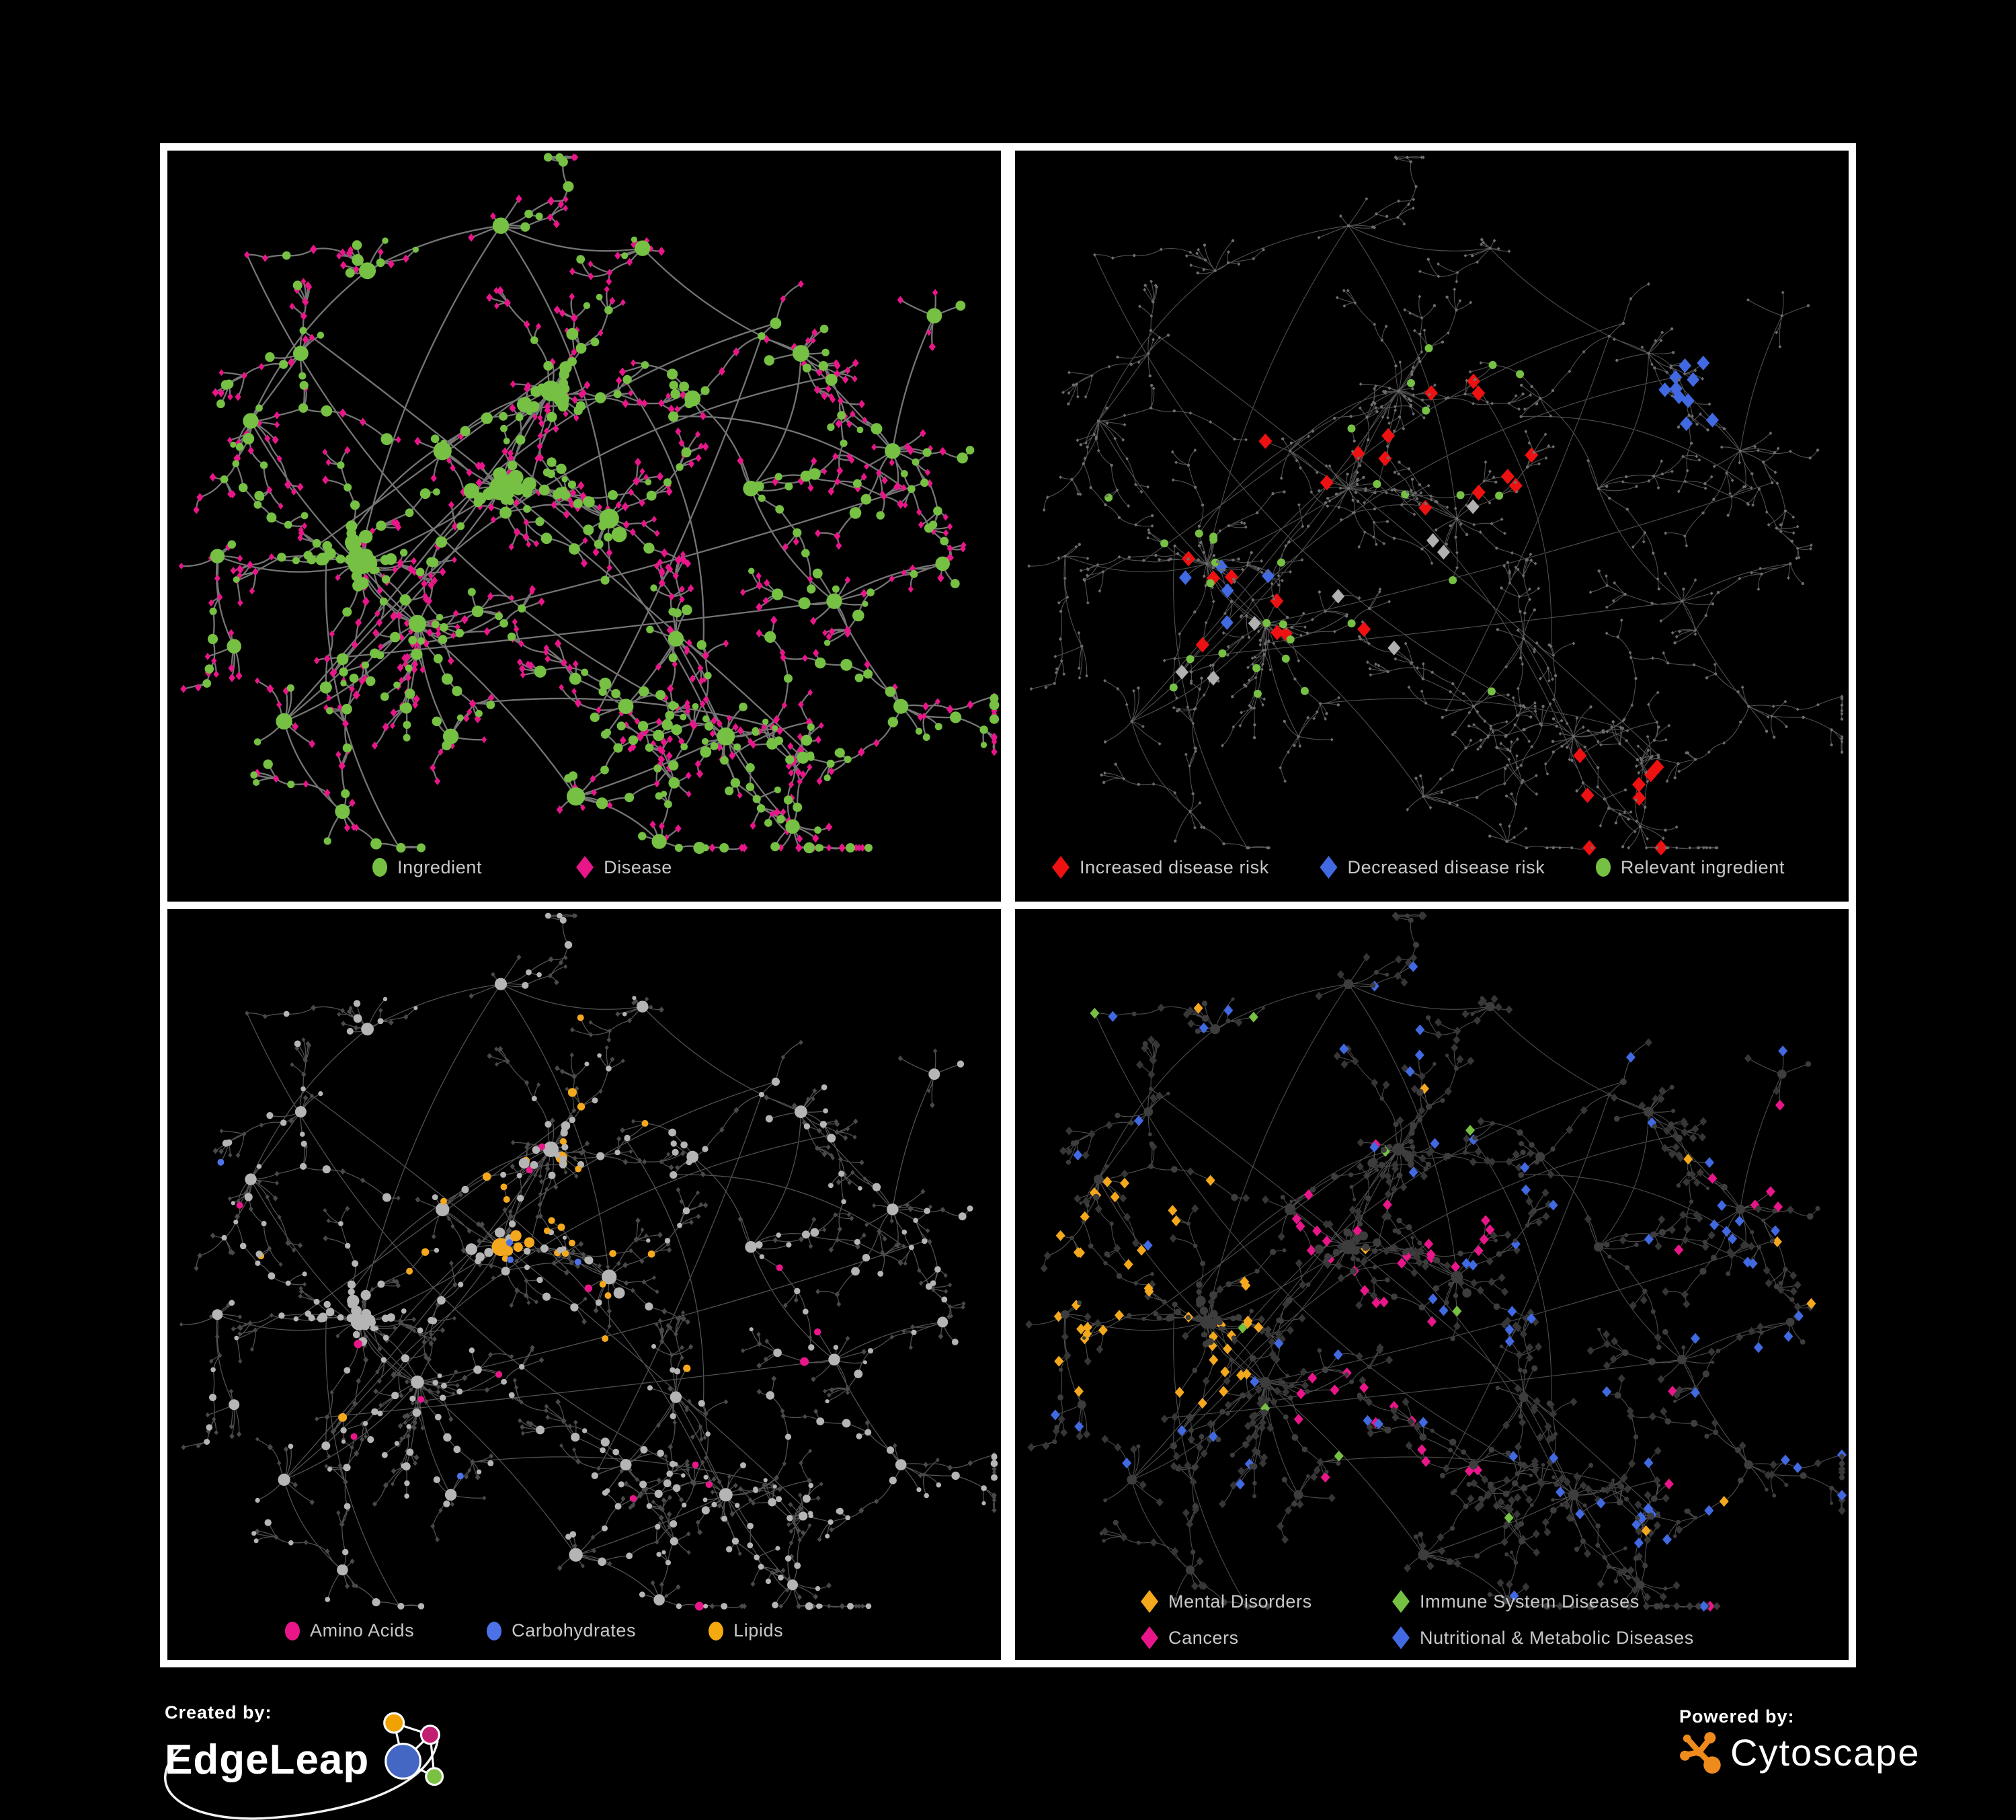  What do you see at coordinates (716, 1630) in the screenshot?
I see `lipids-circle-icon` at bounding box center [716, 1630].